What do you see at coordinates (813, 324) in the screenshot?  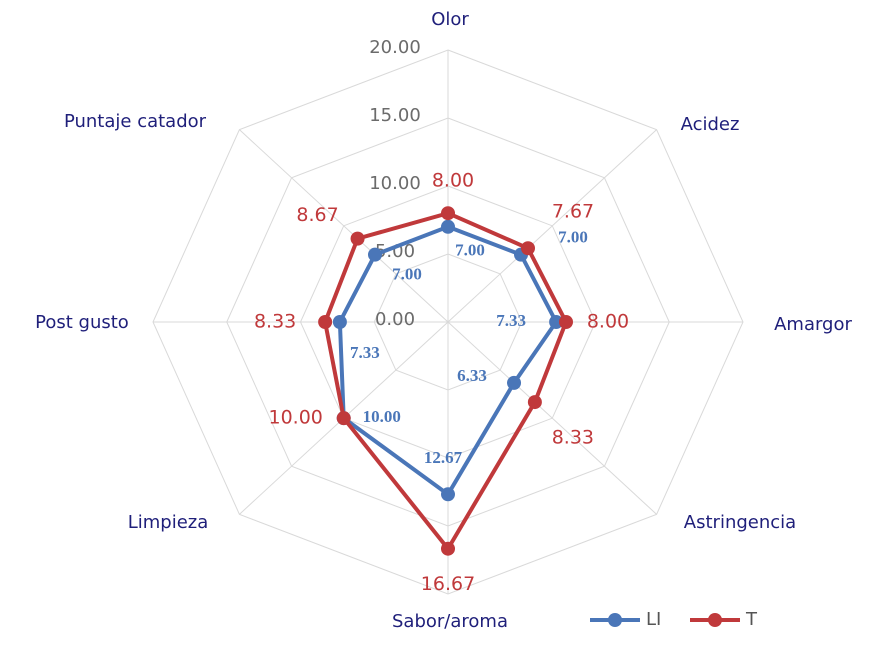 I see `category-label: Amargor` at bounding box center [813, 324].